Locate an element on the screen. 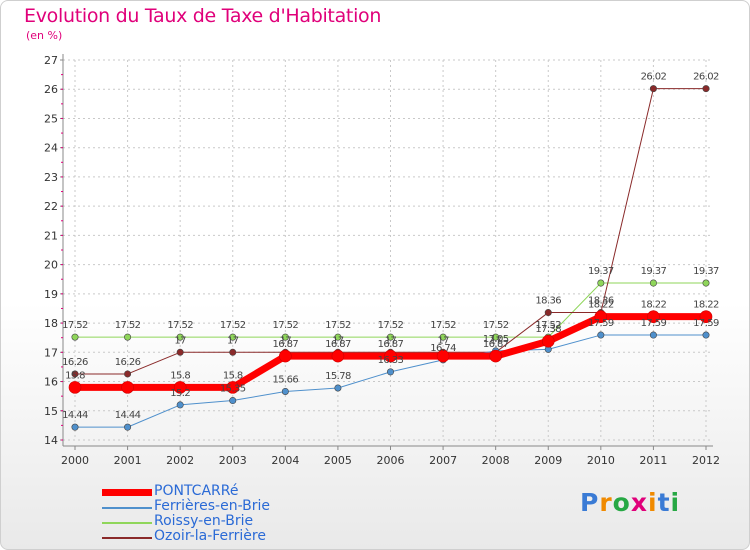 Image resolution: width=750 pixels, height=550 pixels. data-label: 16.26 is located at coordinates (128, 362).